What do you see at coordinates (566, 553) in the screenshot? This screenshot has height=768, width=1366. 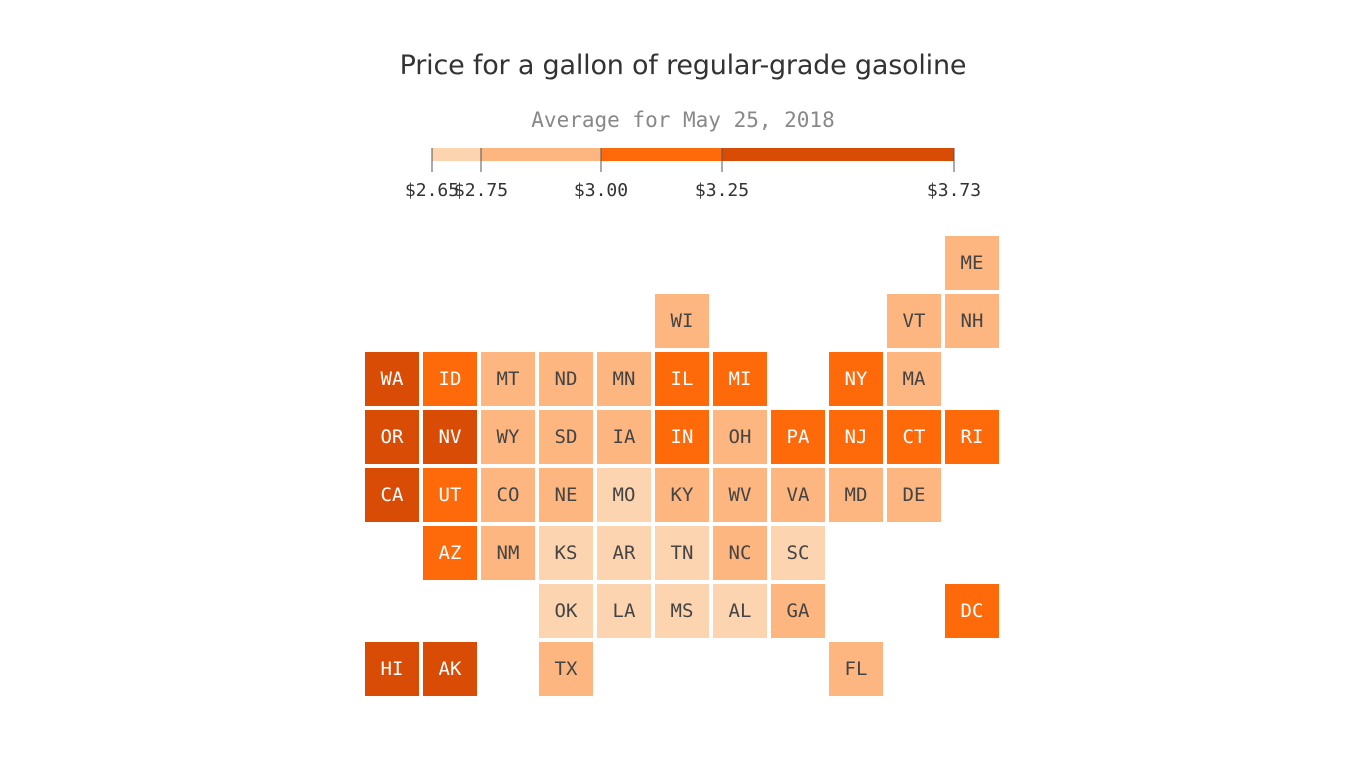 I see `state-tile-ks: KS` at bounding box center [566, 553].